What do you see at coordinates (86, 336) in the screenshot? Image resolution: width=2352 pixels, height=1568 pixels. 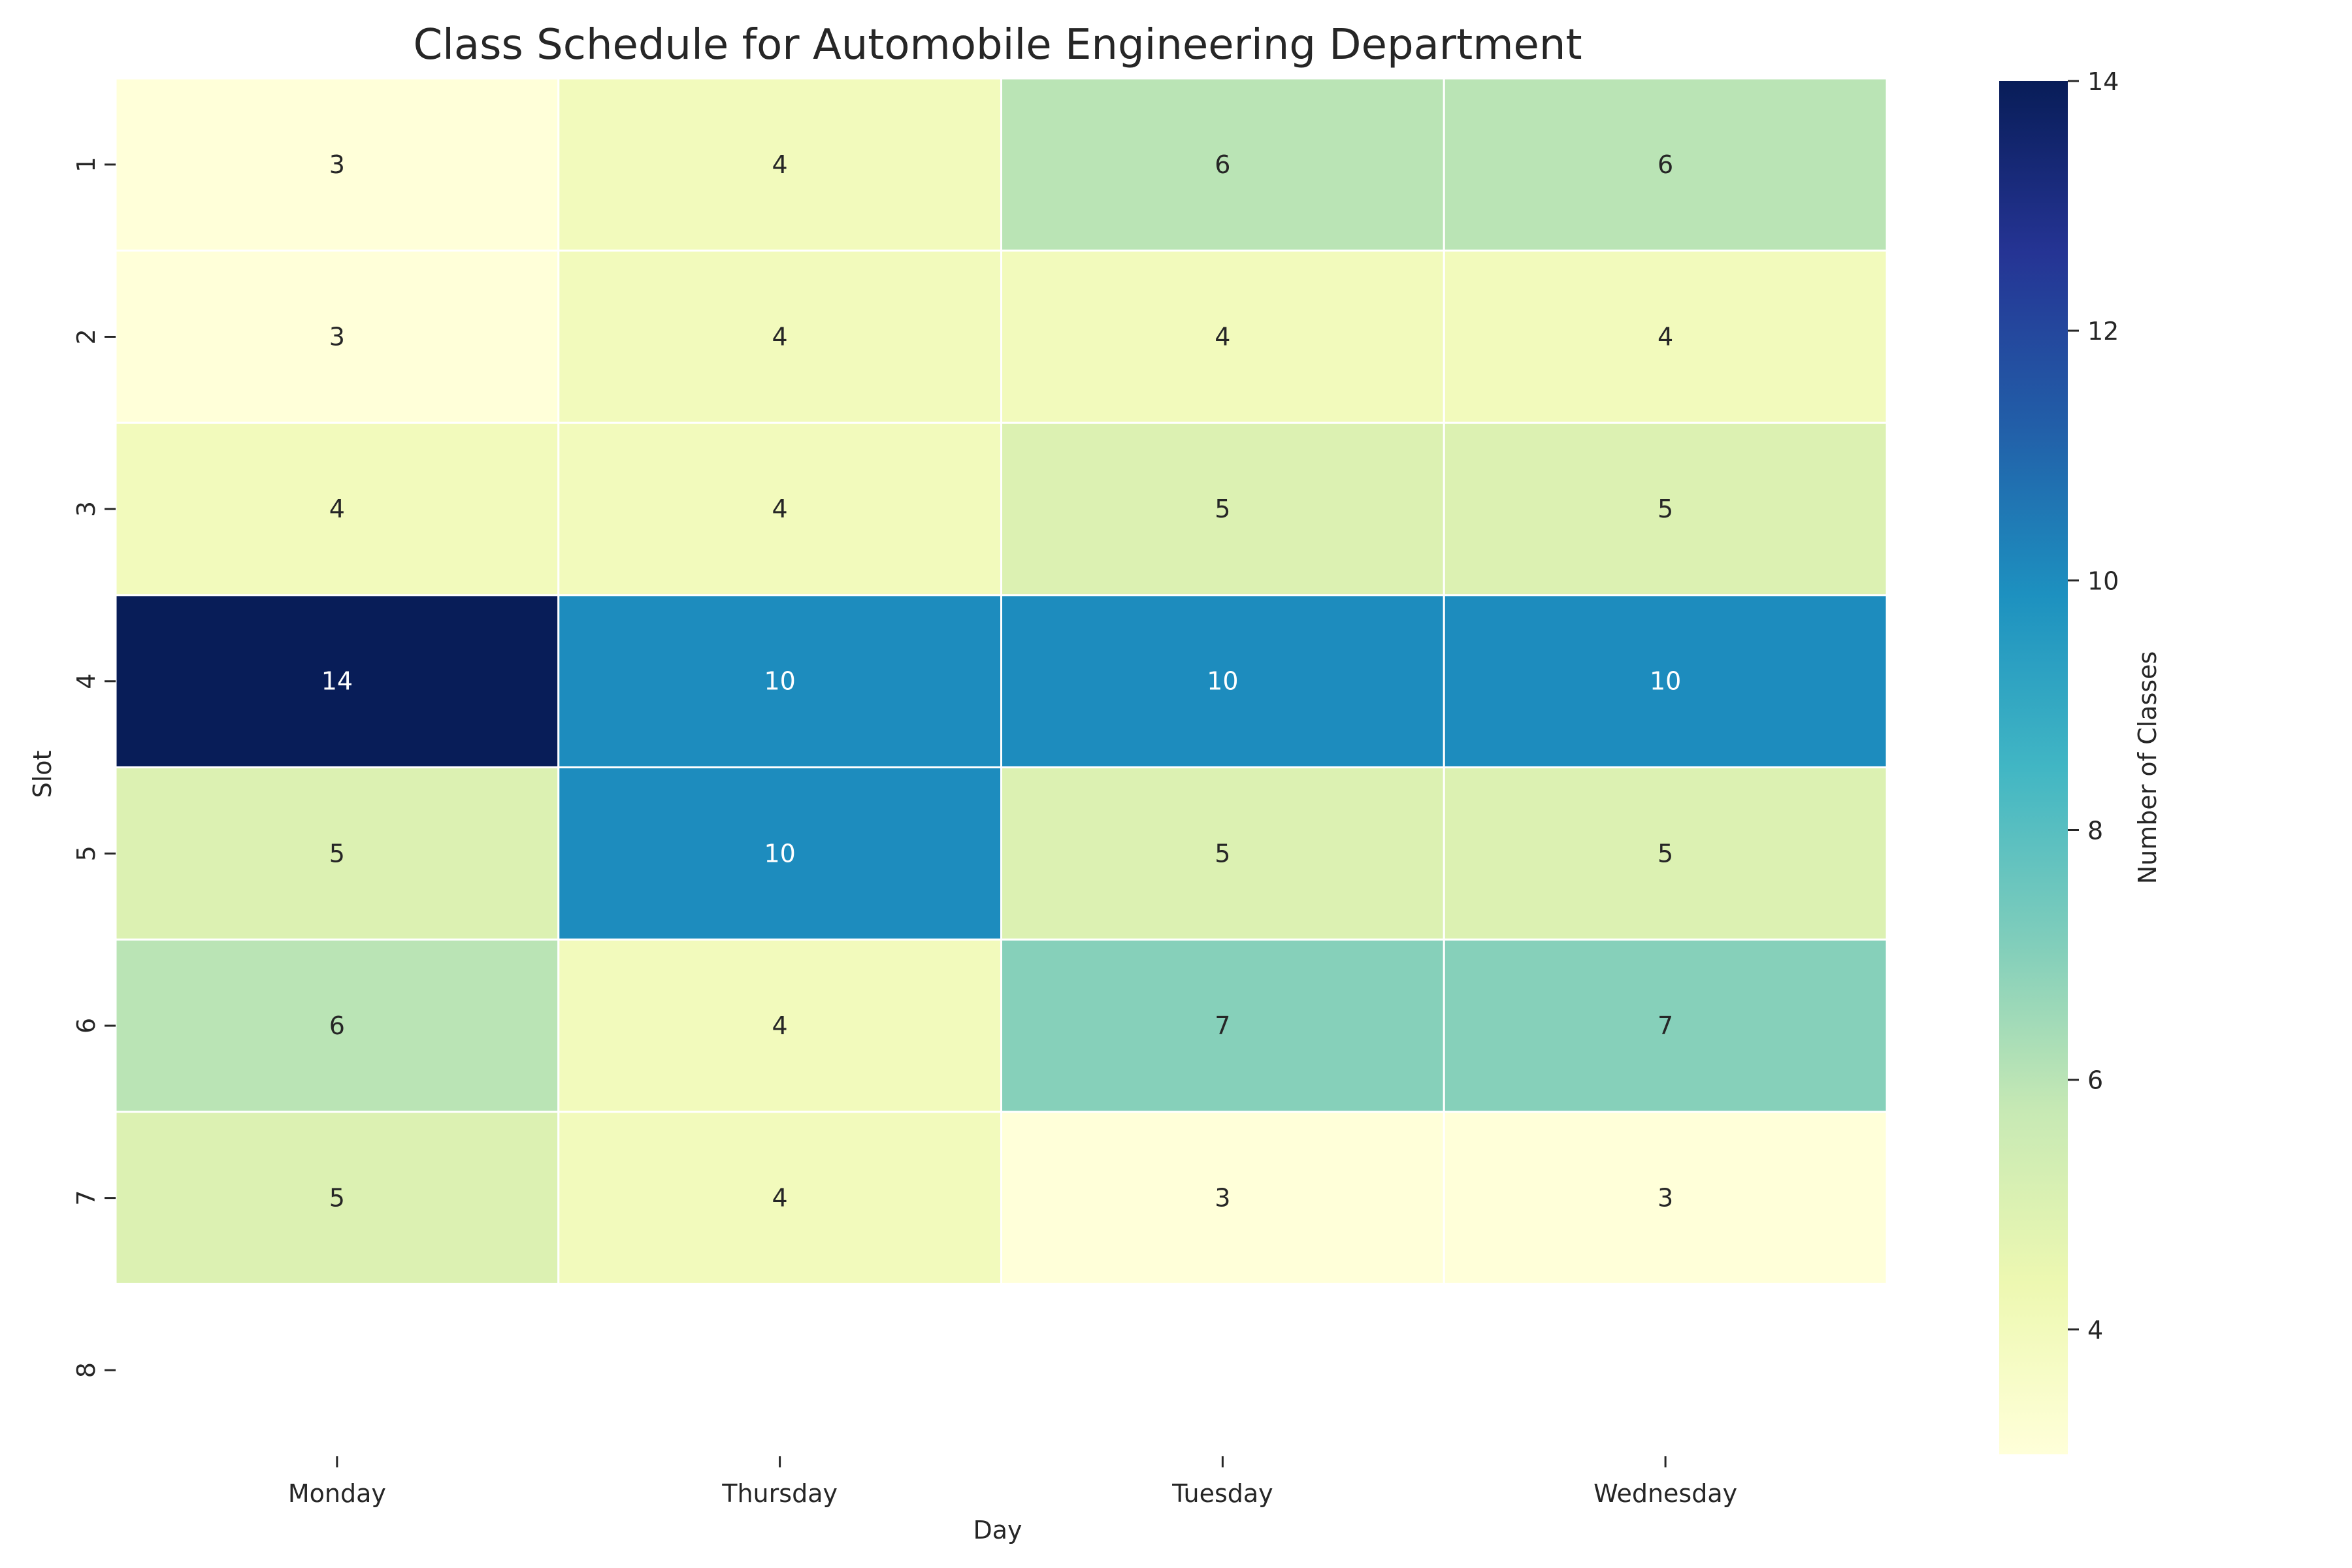 I see `y-tick-label: 2` at bounding box center [86, 336].